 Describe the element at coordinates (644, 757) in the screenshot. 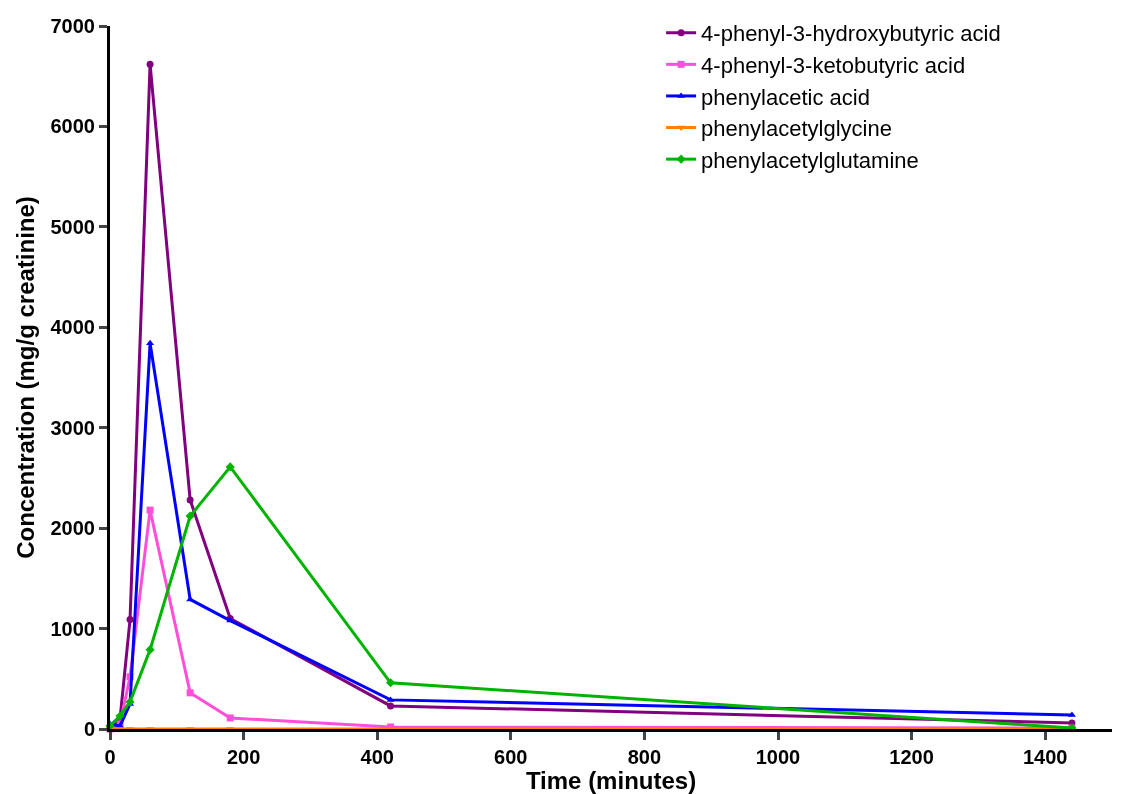

I see `x-tick-label: 800` at that location.